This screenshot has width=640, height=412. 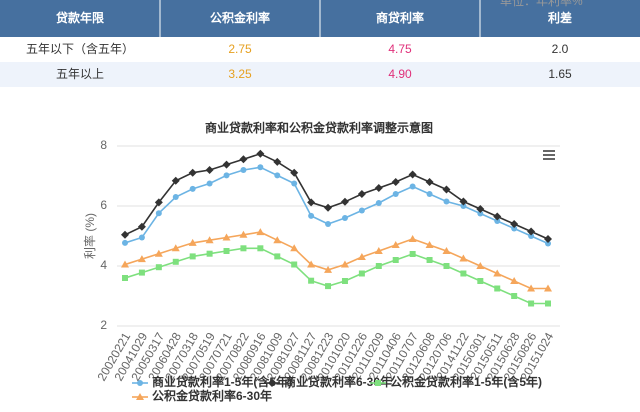 What do you see at coordinates (222, 381) in the screenshot?
I see `legend-label: 商业贷款利率1-5年(含5年)` at bounding box center [222, 381].